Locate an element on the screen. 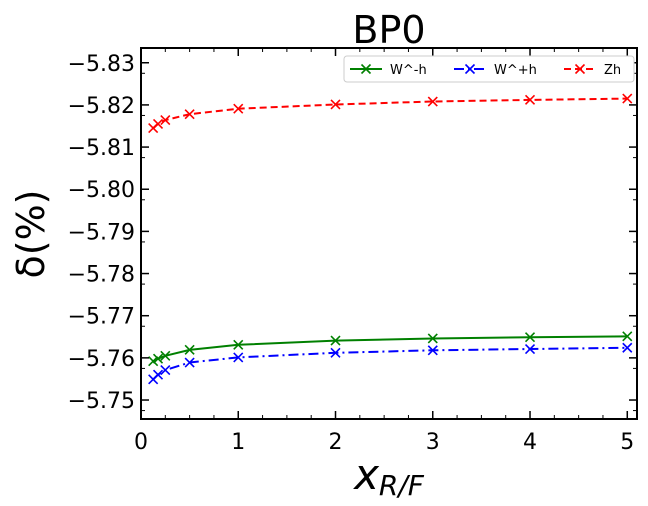 This screenshot has height=506, width=648. x-axis-label-sub: R/F is located at coordinates (402, 485).